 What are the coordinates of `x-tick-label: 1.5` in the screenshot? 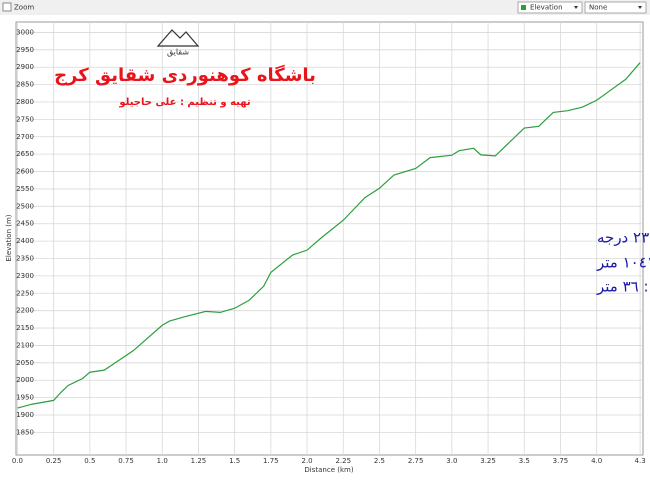 It's located at (234, 461).